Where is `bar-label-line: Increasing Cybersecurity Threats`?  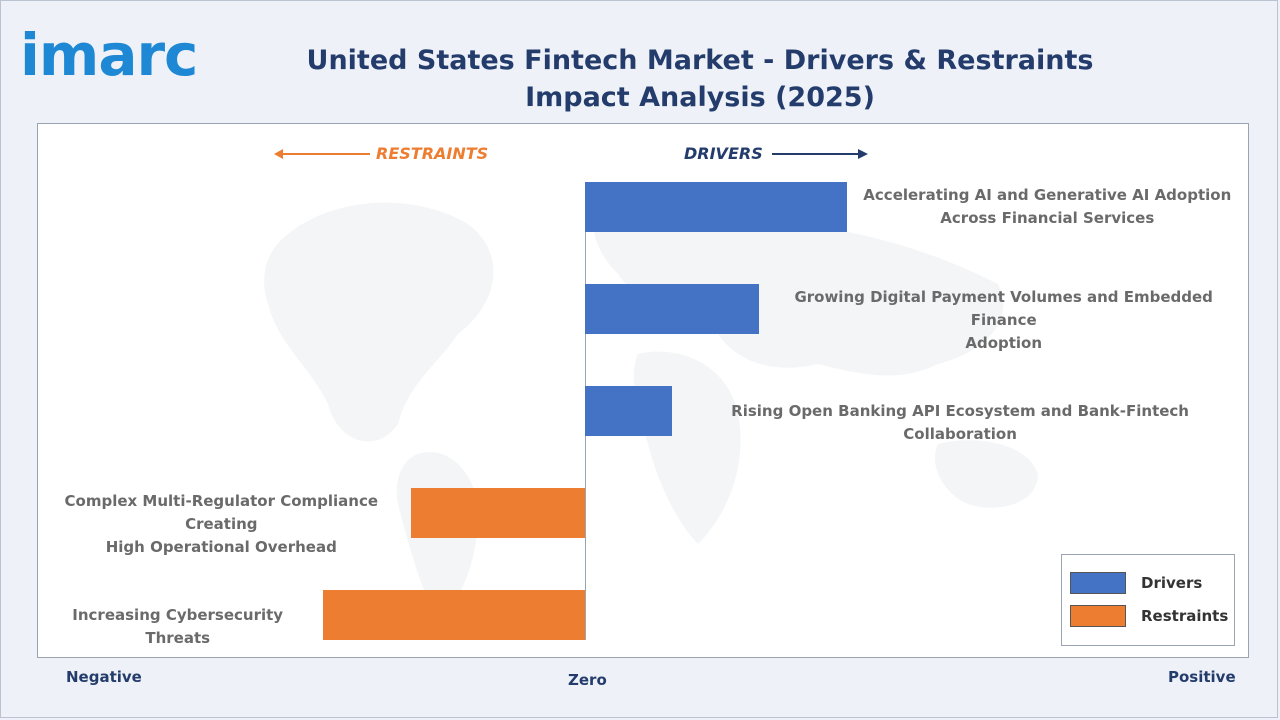
bar-label-line: Increasing Cybersecurity Threats is located at coordinates (178, 626).